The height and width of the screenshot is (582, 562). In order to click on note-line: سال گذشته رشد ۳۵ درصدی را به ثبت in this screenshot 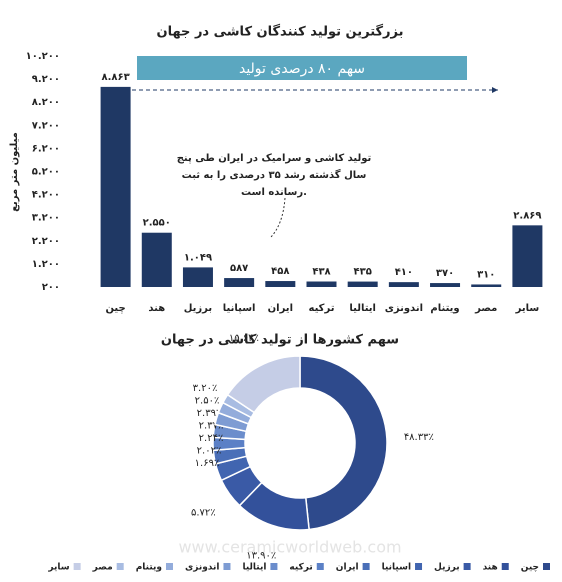, I will do `click(274, 174)`.